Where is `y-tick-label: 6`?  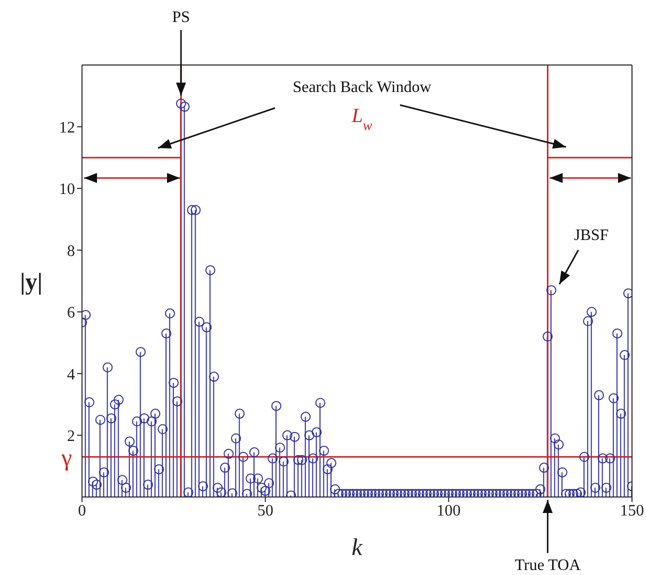
y-tick-label: 6 is located at coordinates (71, 313).